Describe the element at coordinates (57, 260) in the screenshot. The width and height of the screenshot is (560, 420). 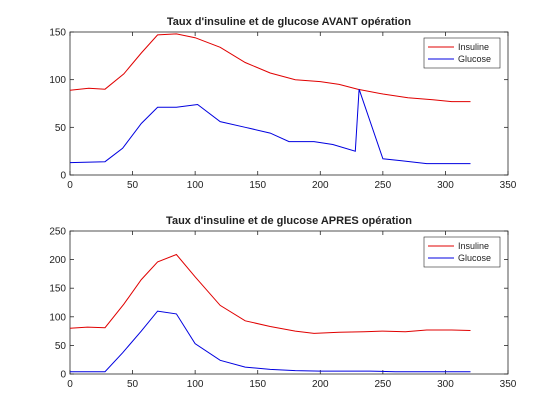
I see `y-tick-label: 200` at that location.